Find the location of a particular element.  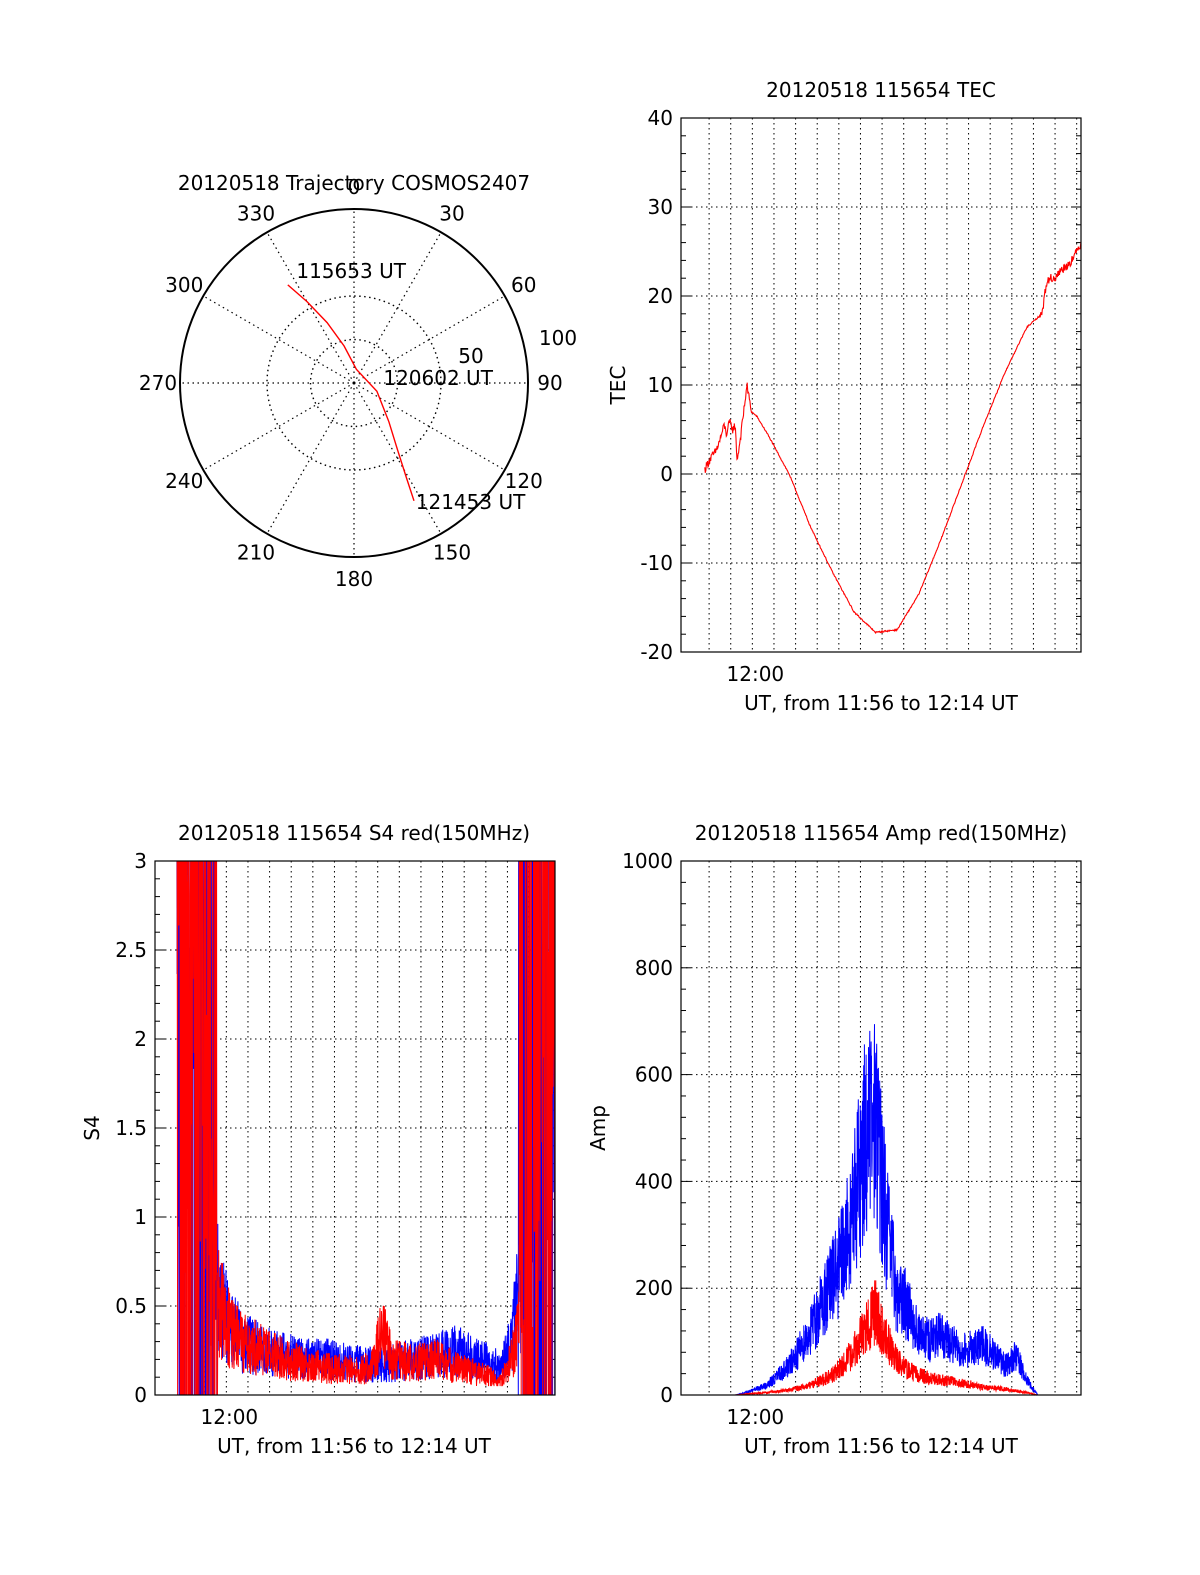

s4-series is located at coordinates (366, 1128).